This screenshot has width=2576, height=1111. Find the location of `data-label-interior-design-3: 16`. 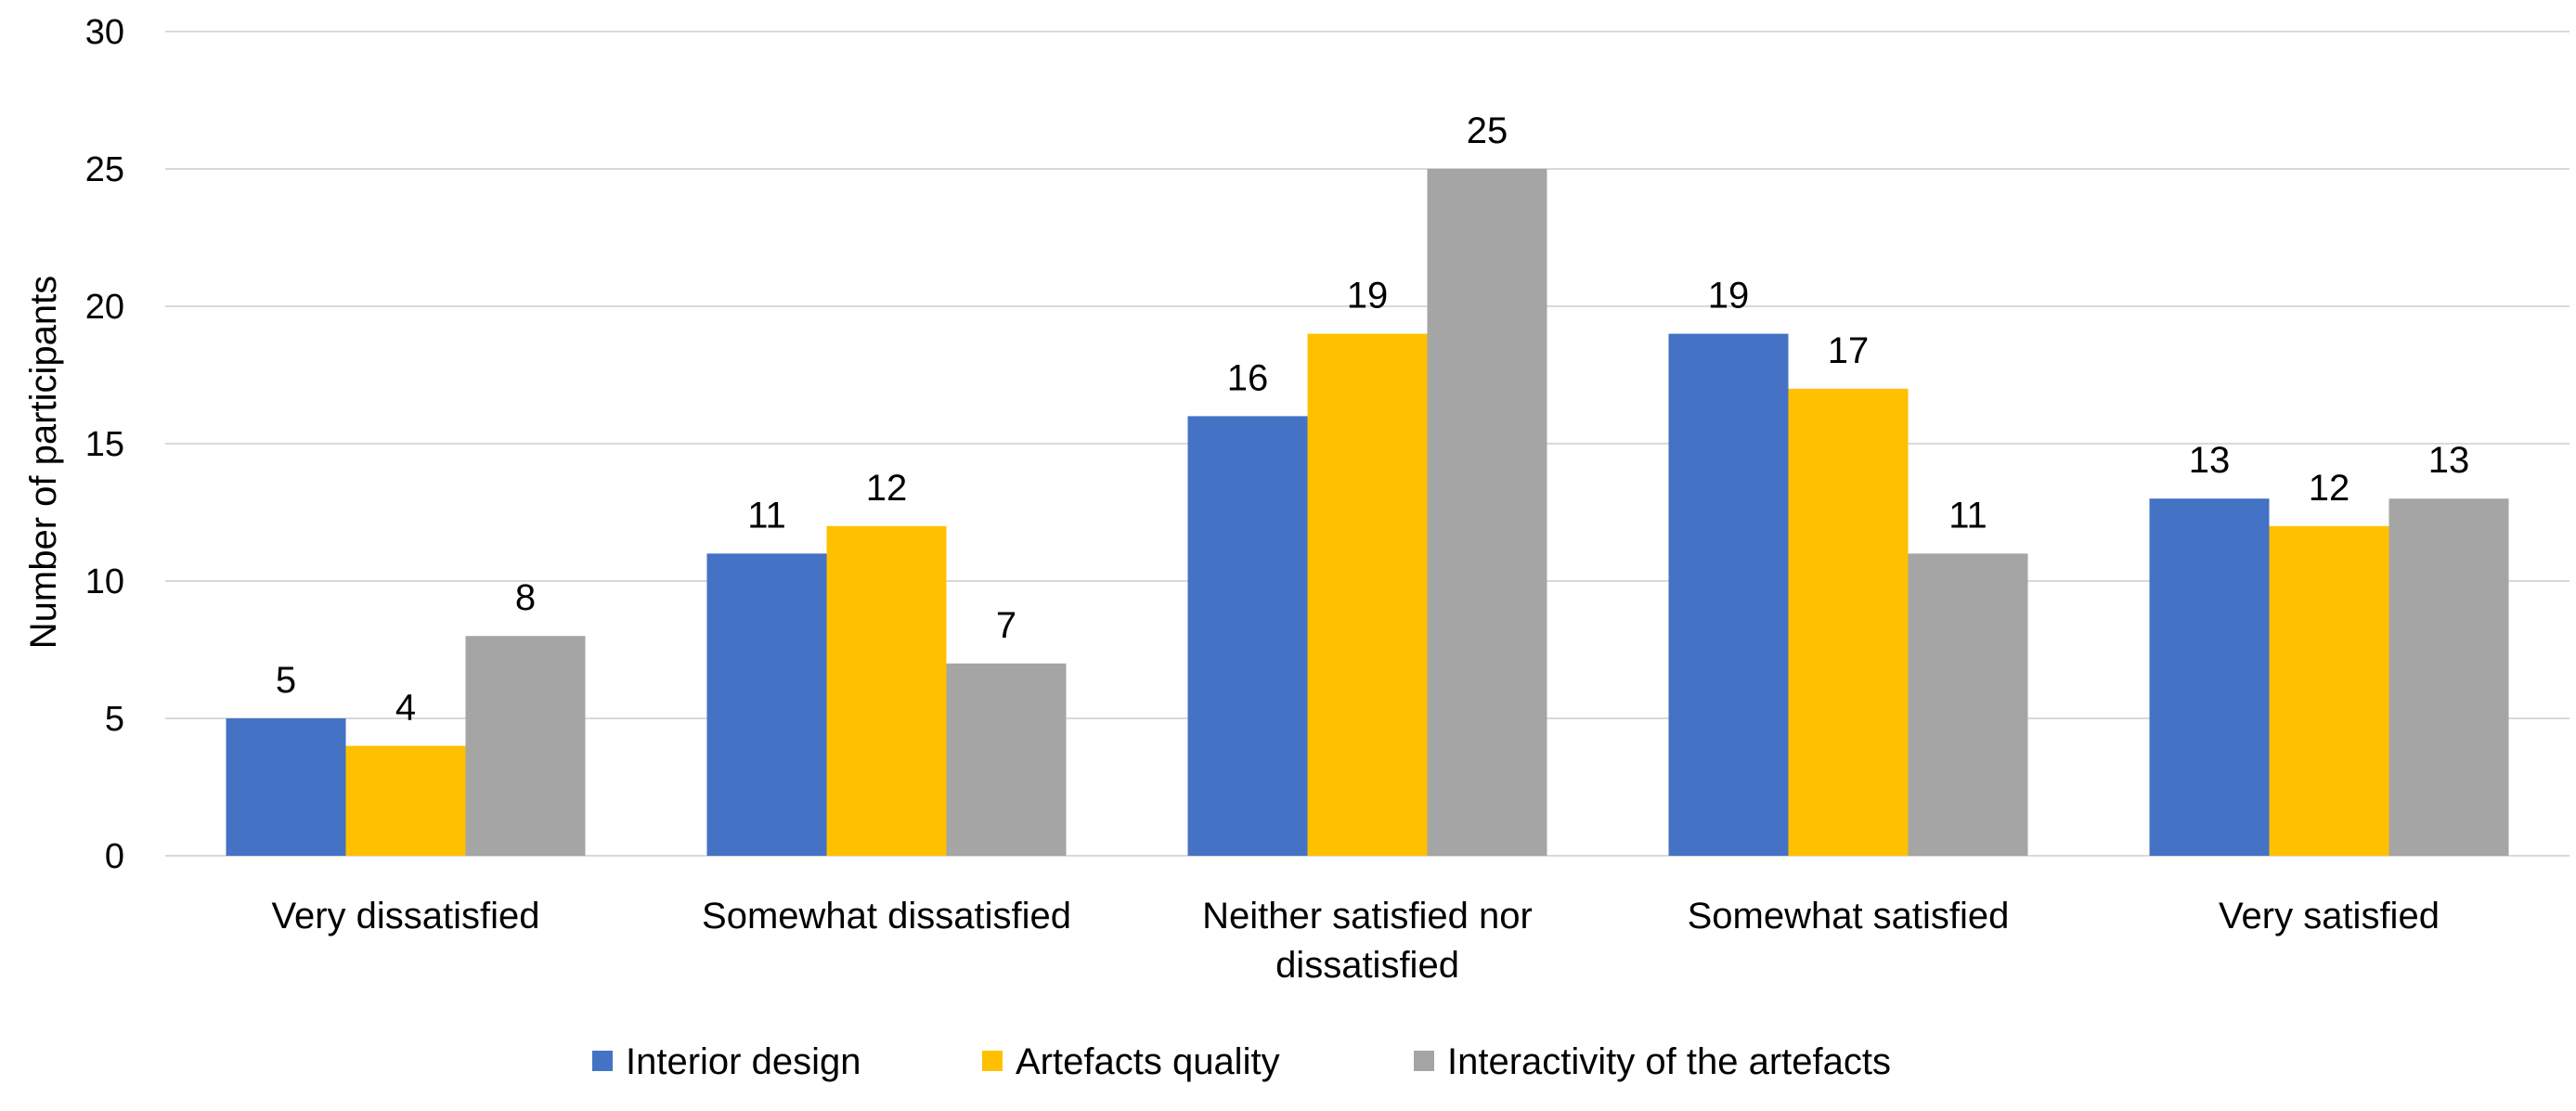

data-label-interior-design-3: 16 is located at coordinates (1248, 377).